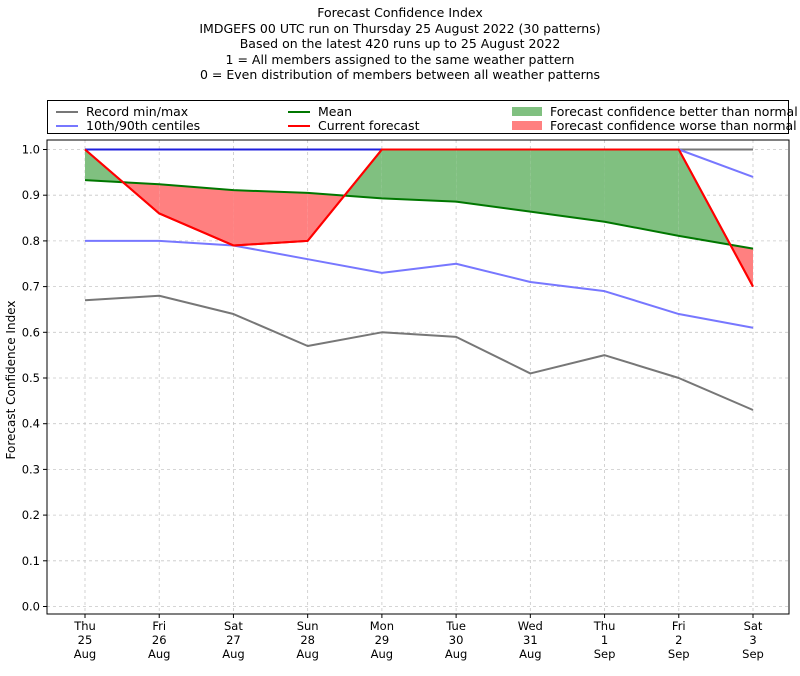 This screenshot has height=676, width=800. I want to click on x-tick-label: 30, so click(456, 640).